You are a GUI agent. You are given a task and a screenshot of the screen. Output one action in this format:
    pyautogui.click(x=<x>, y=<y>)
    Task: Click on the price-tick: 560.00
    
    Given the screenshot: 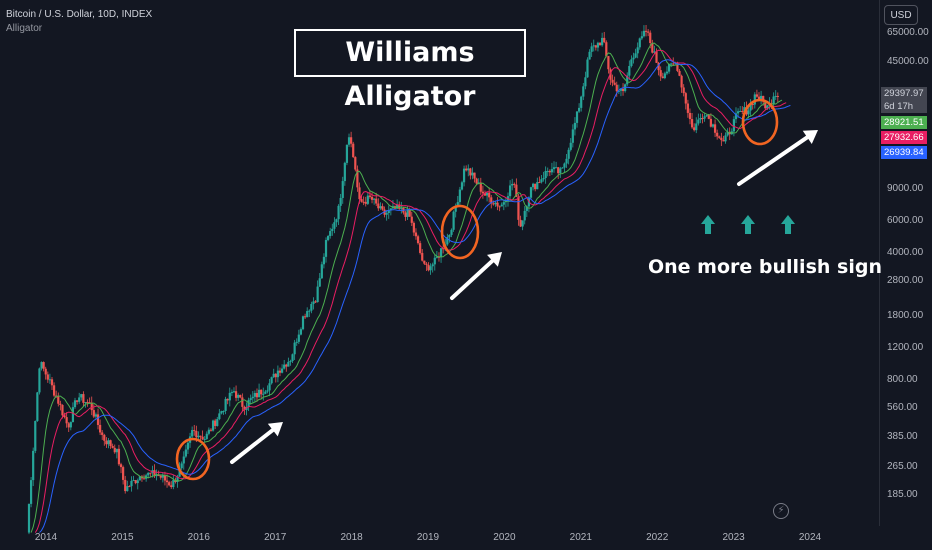 What is the action you would take?
    pyautogui.click(x=902, y=407)
    